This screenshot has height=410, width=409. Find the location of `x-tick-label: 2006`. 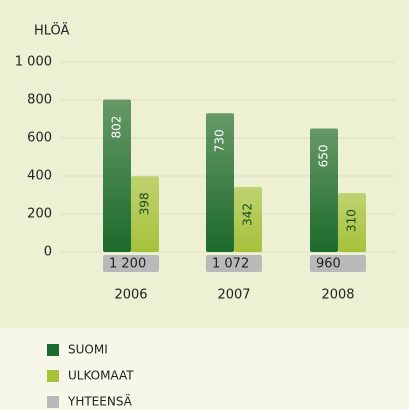

x-tick-label: 2006 is located at coordinates (130, 295).